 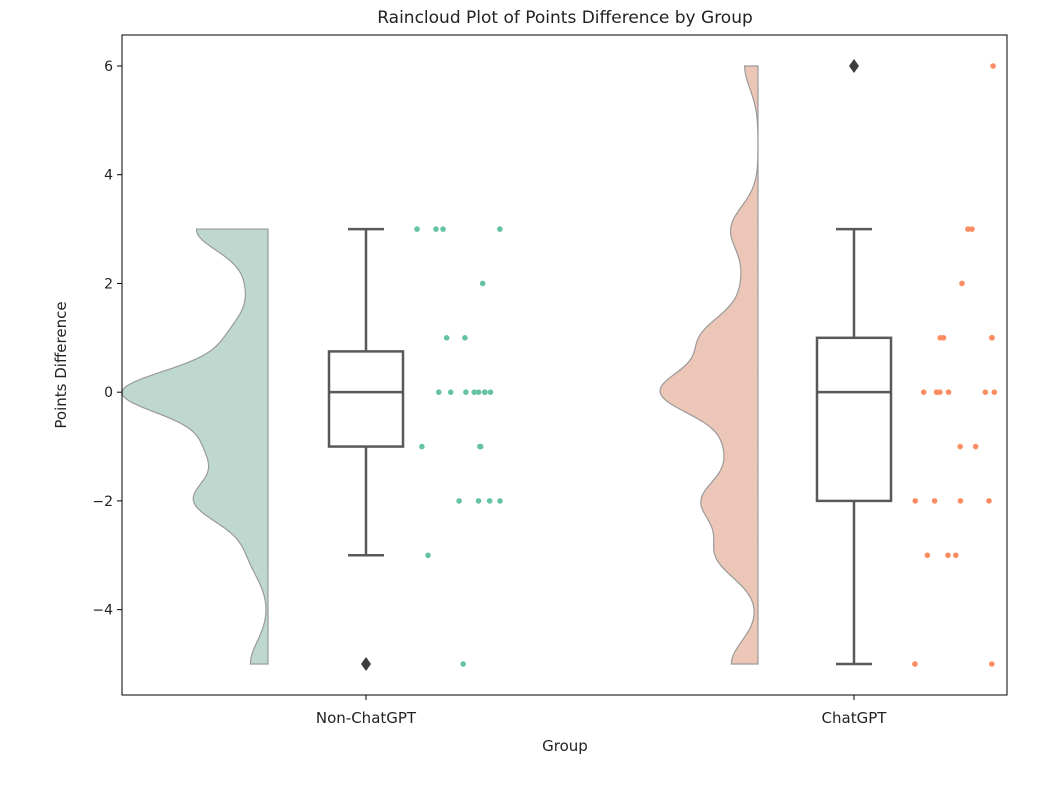 I want to click on x-tick-label: ChatGPT, so click(x=855, y=718).